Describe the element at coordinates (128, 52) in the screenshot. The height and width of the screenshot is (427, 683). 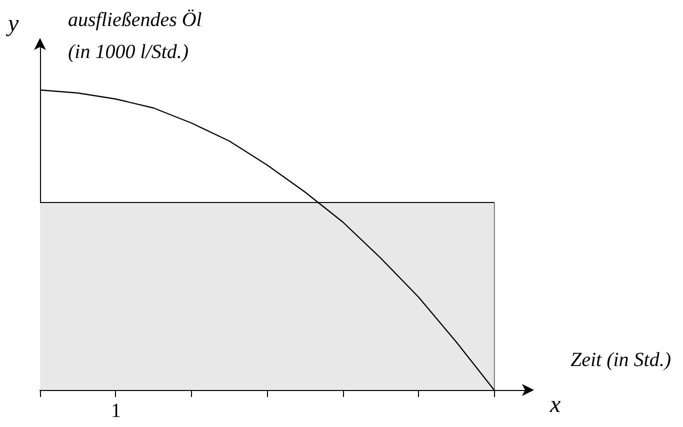
I see `text: (in 1000 l/Std.)` at that location.